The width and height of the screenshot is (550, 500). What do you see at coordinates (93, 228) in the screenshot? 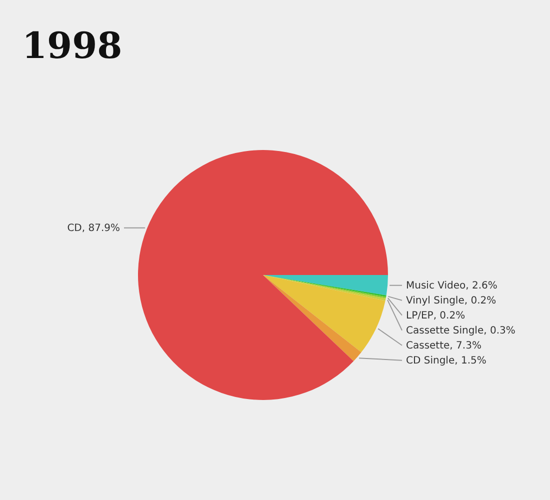
I see `slice-label: CD, 87.9%` at bounding box center [93, 228].